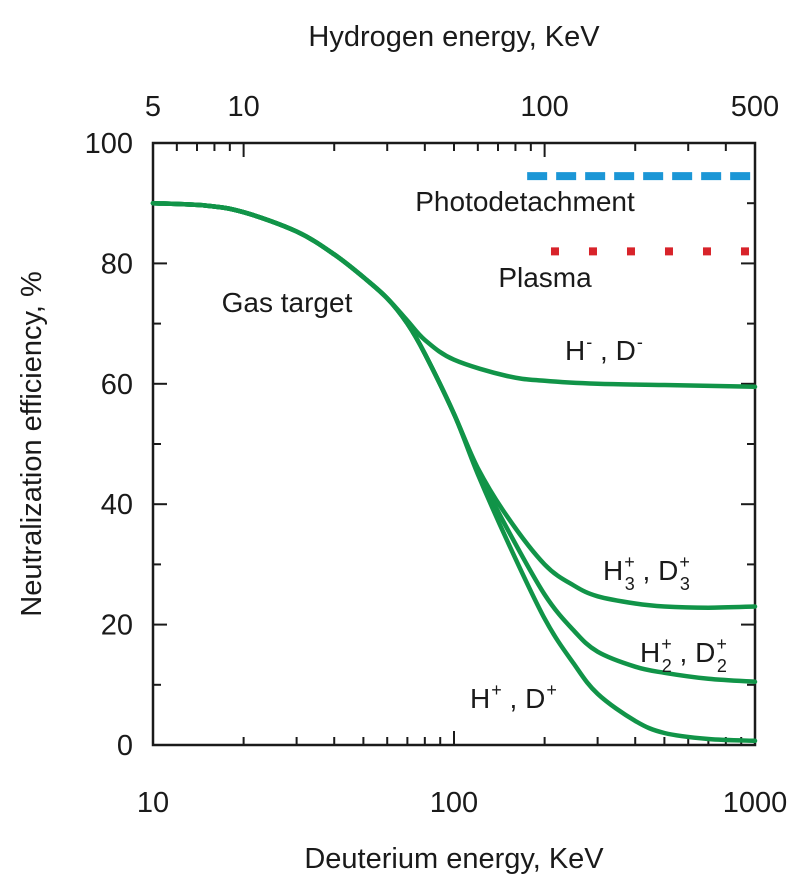 The image size is (803, 879). What do you see at coordinates (683, 655) in the screenshot?
I see `series-label-h2-d2: H+ 2 , D+ 2` at bounding box center [683, 655].